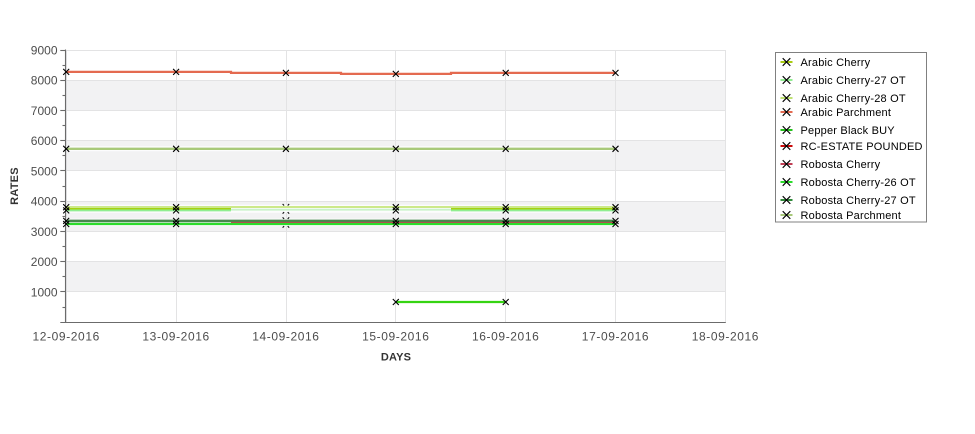  Describe the element at coordinates (44, 262) in the screenshot. I see `svg-text: 2000` at that location.